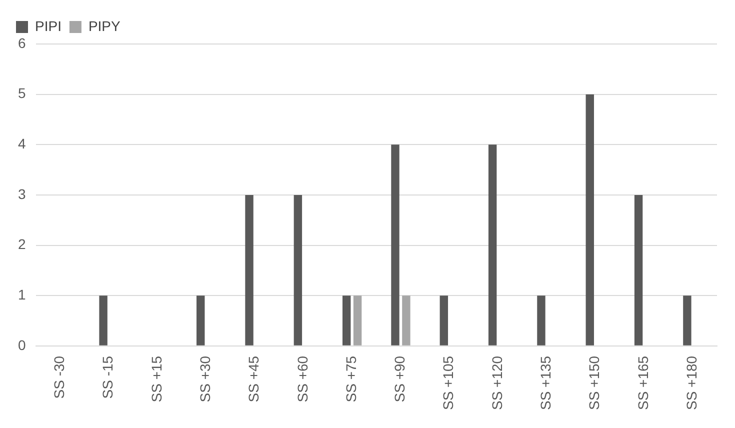  What do you see at coordinates (22, 42) in the screenshot?
I see `y-tick-label: 6` at bounding box center [22, 42].